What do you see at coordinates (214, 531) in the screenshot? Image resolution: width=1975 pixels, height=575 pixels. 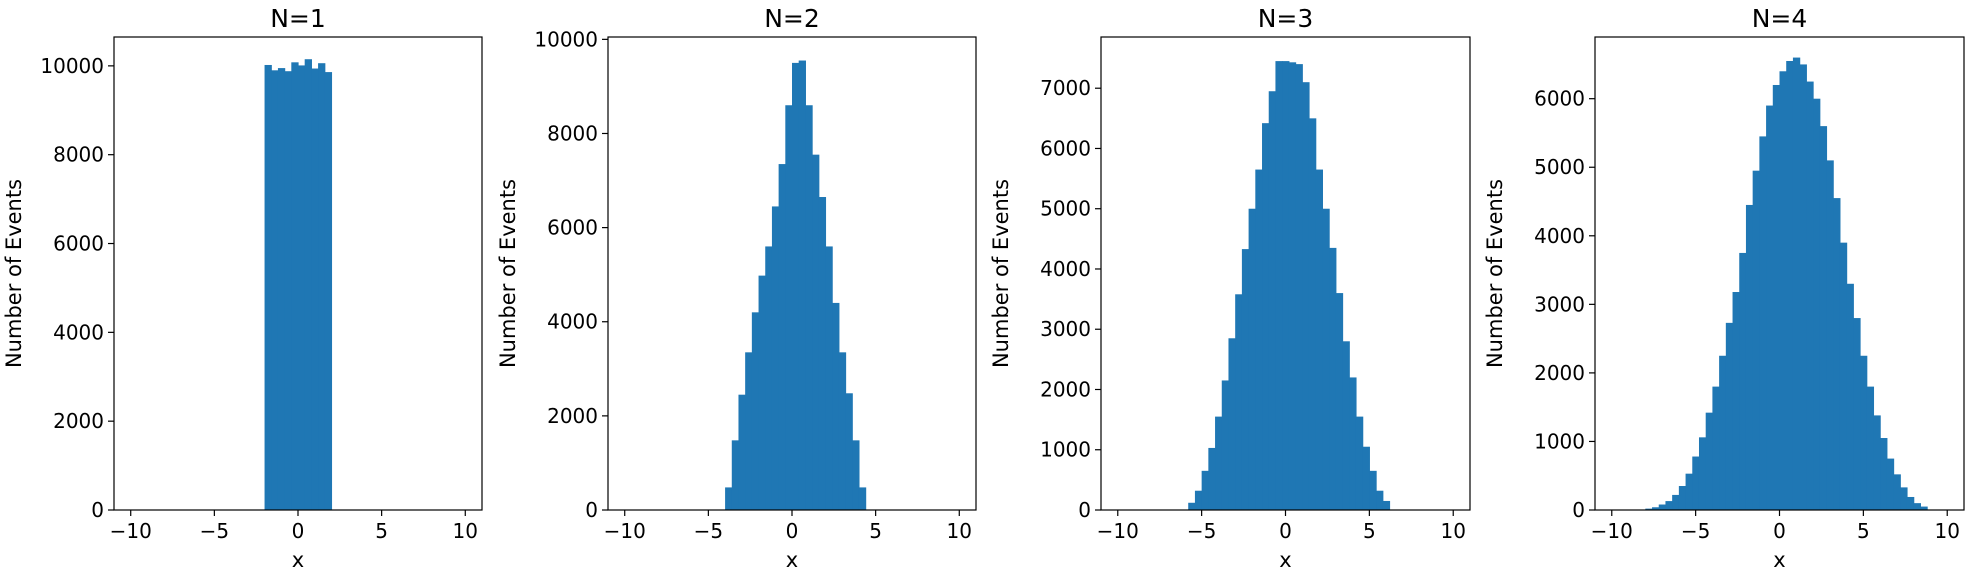 I see `x-tick-label: −5` at bounding box center [214, 531].